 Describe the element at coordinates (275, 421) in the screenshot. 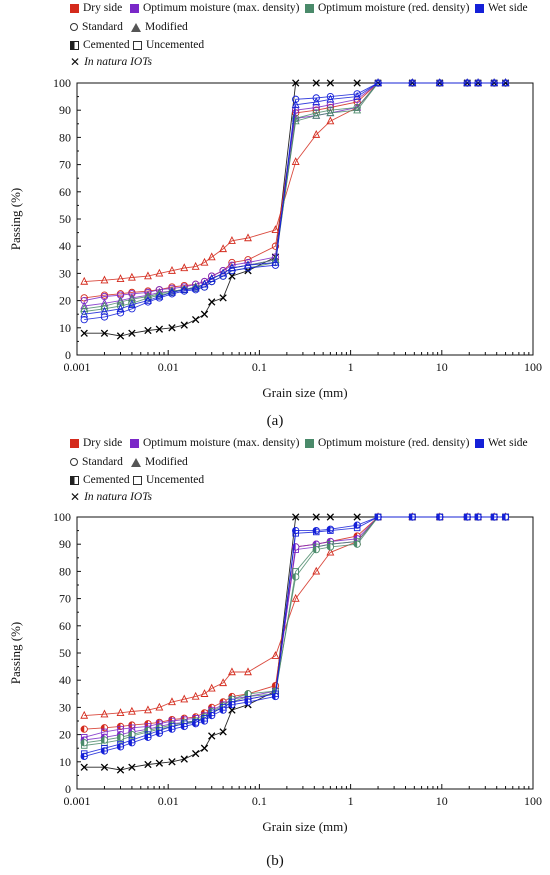

I see `panel-label-a: (a)` at that location.